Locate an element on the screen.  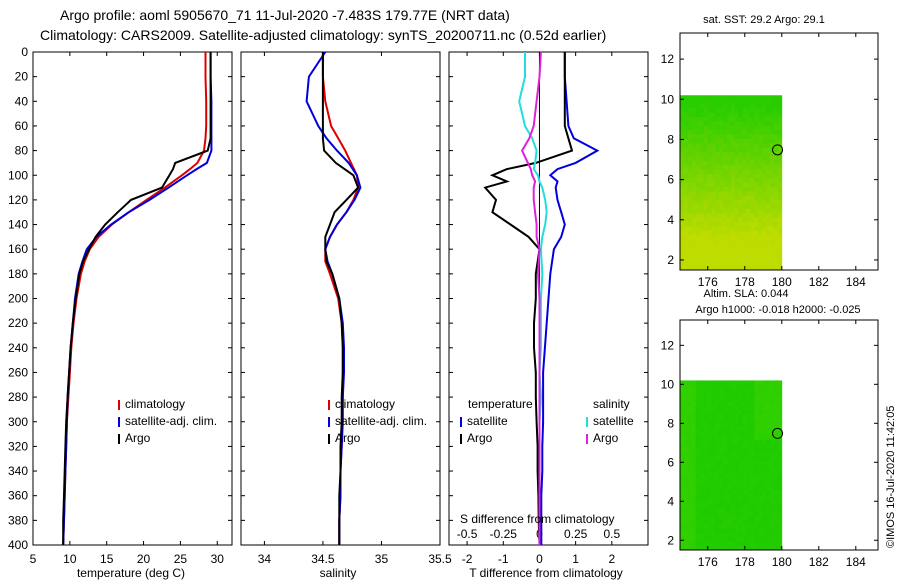
y-tick-label: 4 is located at coordinates (670, 220).